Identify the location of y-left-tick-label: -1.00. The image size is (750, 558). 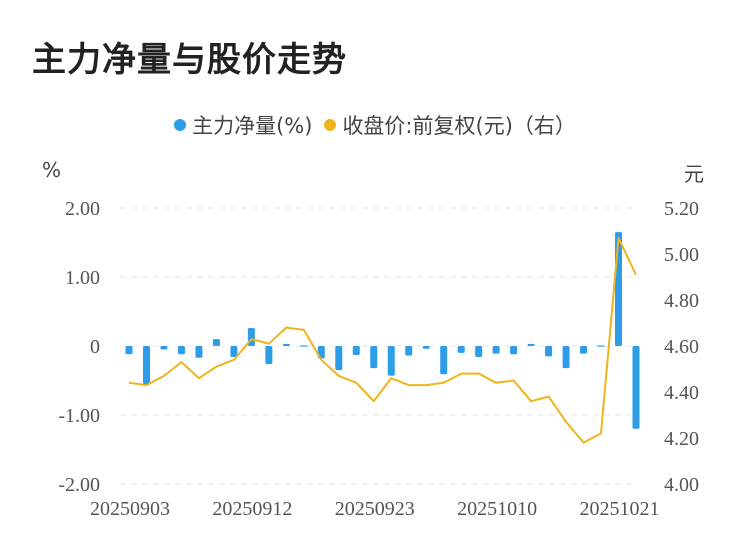
(79, 416).